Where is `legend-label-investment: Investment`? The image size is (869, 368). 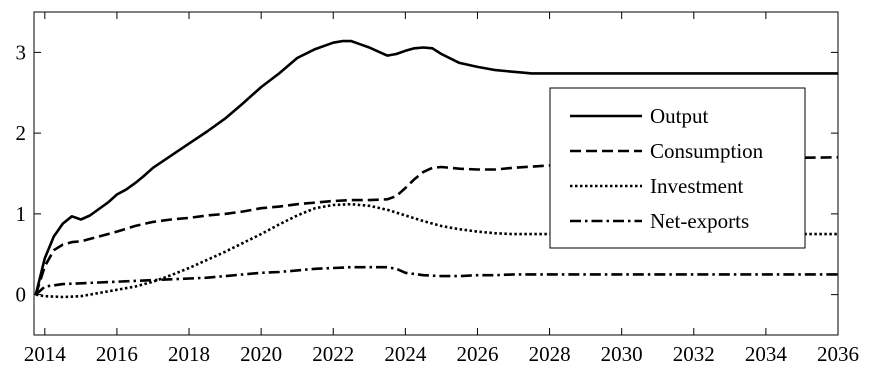 legend-label-investment: Investment is located at coordinates (696, 186).